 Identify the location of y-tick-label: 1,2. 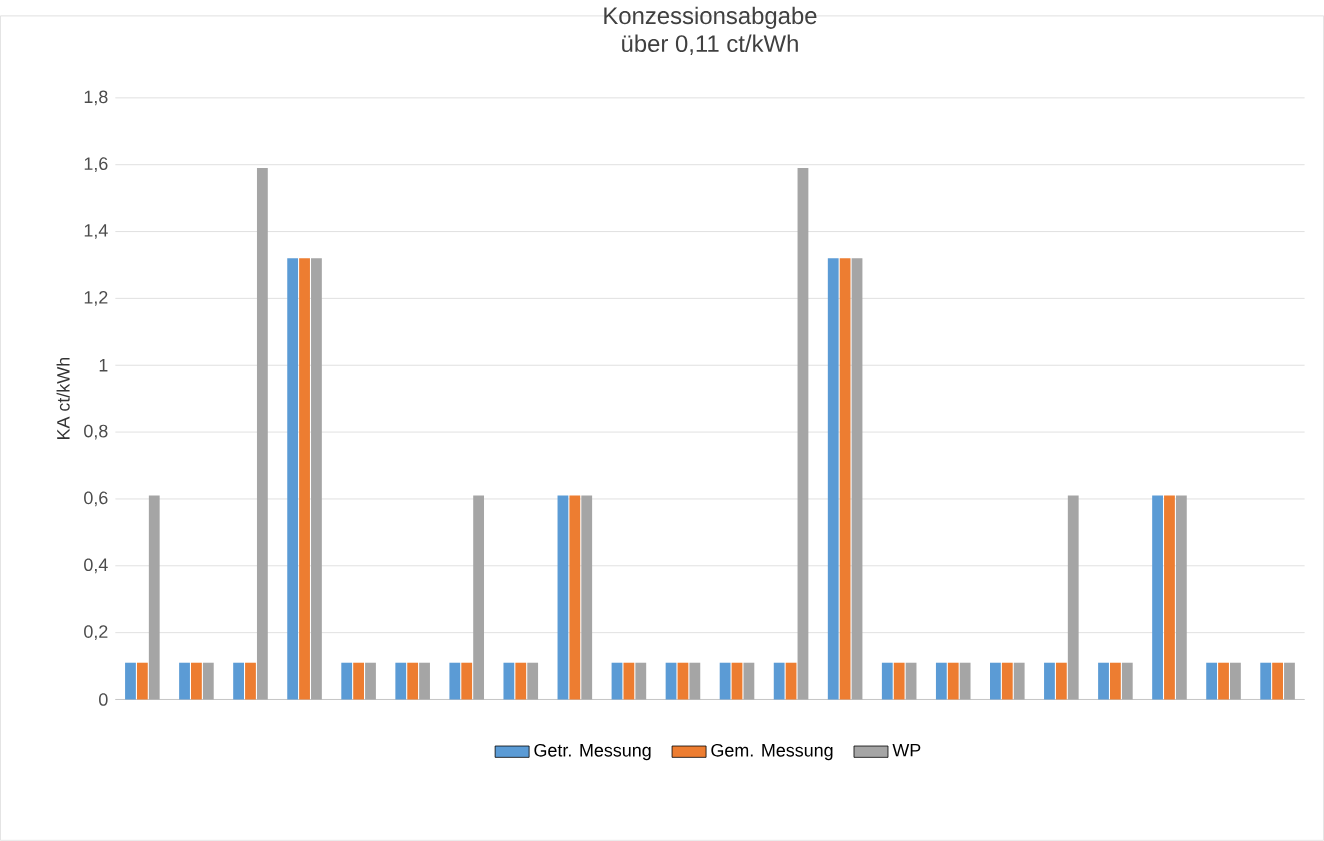
(96, 298).